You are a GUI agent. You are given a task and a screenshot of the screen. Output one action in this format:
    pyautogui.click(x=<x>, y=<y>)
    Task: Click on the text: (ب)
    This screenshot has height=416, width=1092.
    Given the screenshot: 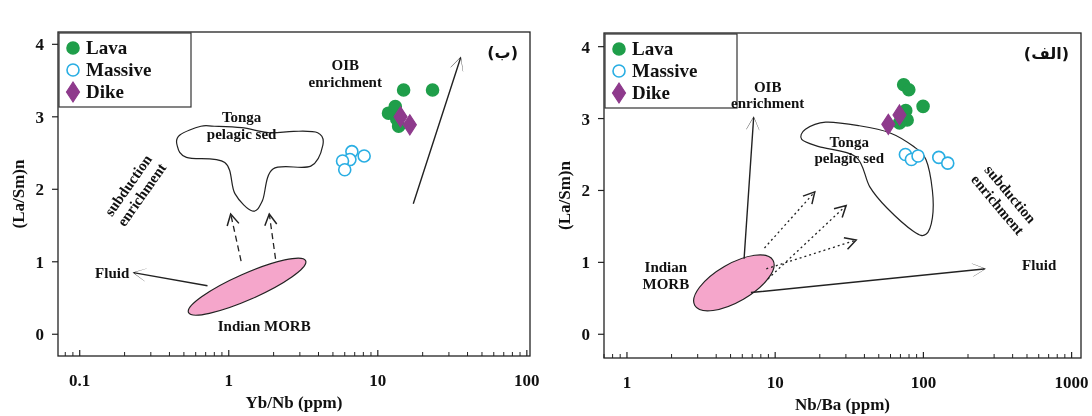 What is the action you would take?
    pyautogui.click(x=502, y=52)
    